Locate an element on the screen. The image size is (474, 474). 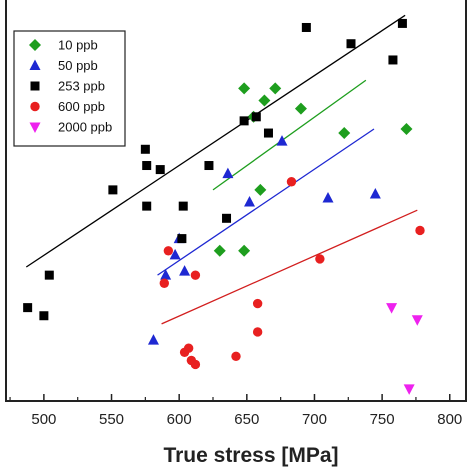
x-axis-ticks: 500 550 600 650 700 750 800 is located at coordinates (235, 411).